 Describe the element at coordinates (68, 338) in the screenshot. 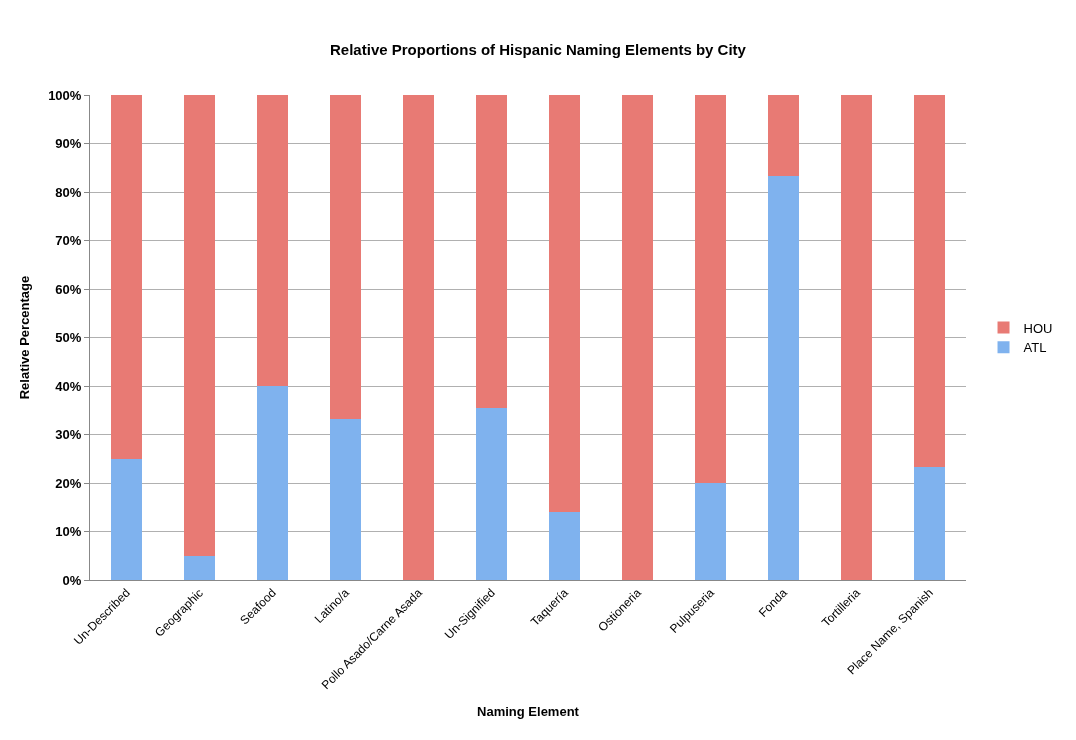

I see `y-tick-label: 50%` at that location.